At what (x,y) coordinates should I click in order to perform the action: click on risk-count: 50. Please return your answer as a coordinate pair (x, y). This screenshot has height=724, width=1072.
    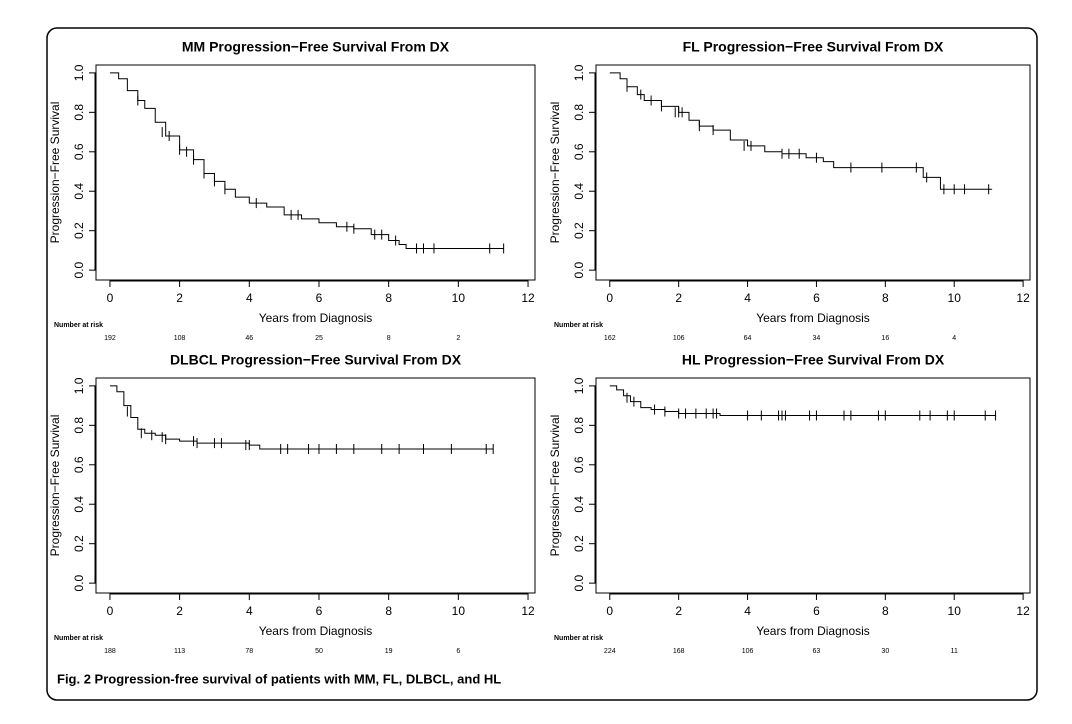
    Looking at the image, I should click on (319, 651).